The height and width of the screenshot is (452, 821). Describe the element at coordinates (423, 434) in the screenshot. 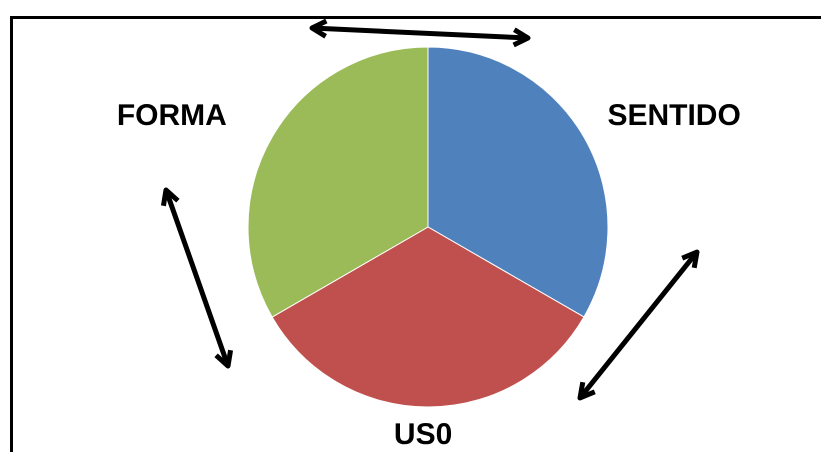

I see `slice-label: US0` at that location.